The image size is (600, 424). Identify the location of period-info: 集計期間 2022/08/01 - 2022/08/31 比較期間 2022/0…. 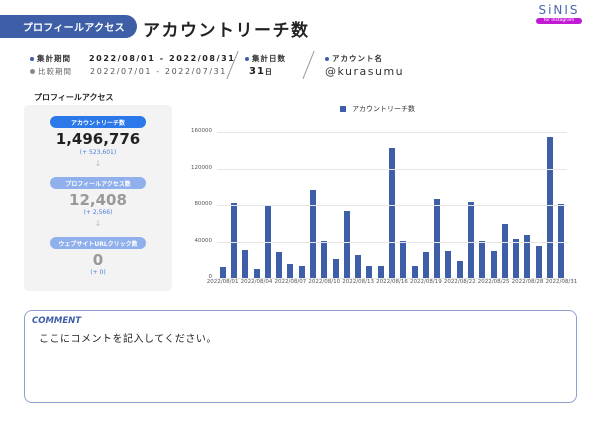
(132, 65).